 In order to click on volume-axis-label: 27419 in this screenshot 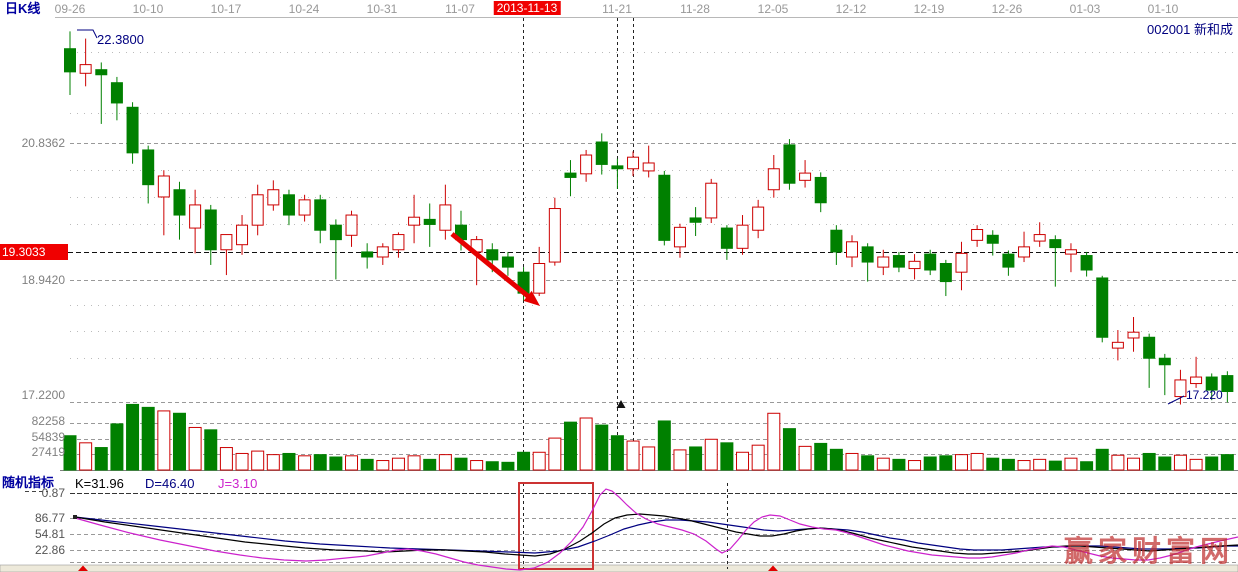, I will do `click(48, 452)`.